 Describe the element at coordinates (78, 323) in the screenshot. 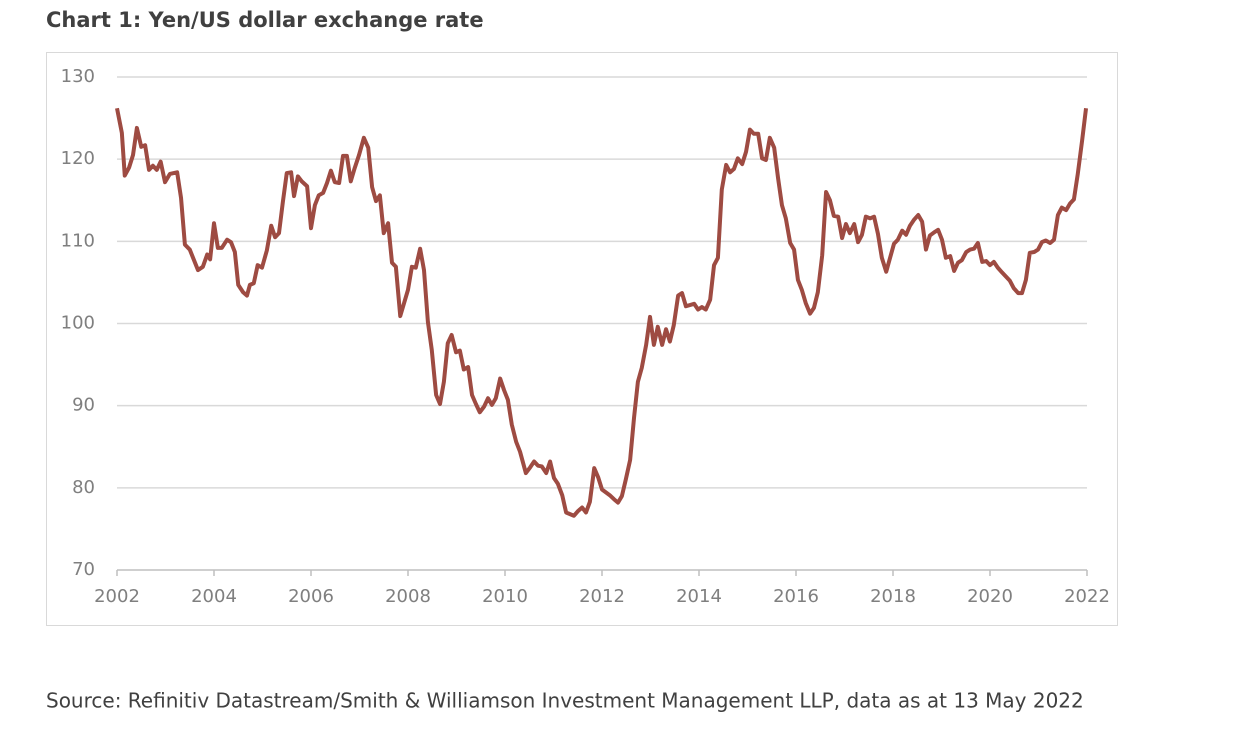

I see `y-tick-label: 100` at that location.